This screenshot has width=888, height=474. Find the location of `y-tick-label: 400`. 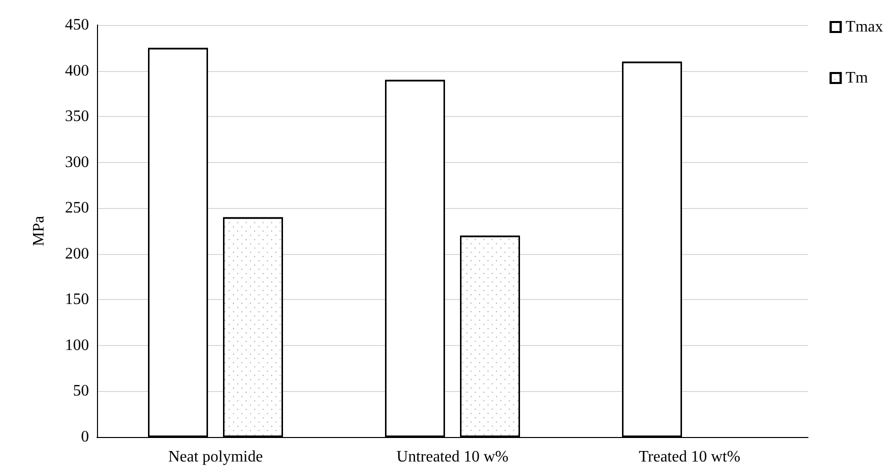

y-tick-label: 400 is located at coordinates (77, 71).